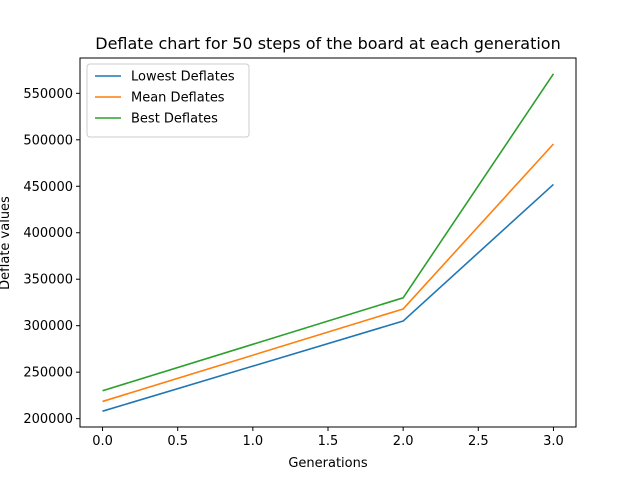 The image size is (640, 480). What do you see at coordinates (102, 441) in the screenshot?
I see `x-tick-label: 0.0` at bounding box center [102, 441].